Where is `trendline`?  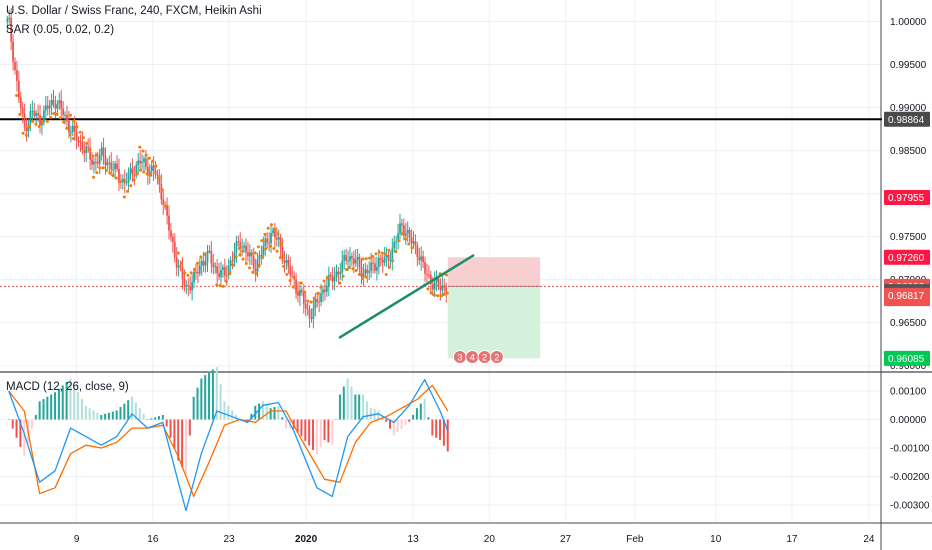 trendline is located at coordinates (406, 296).